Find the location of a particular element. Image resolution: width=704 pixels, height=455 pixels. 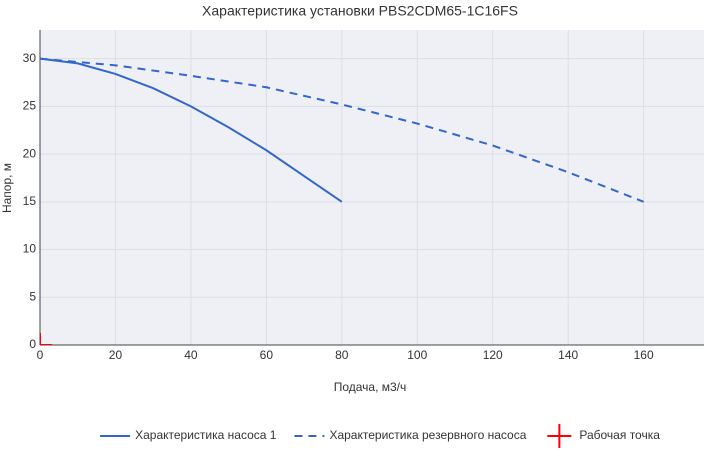

y-tick-label: 20 is located at coordinates (30, 153).